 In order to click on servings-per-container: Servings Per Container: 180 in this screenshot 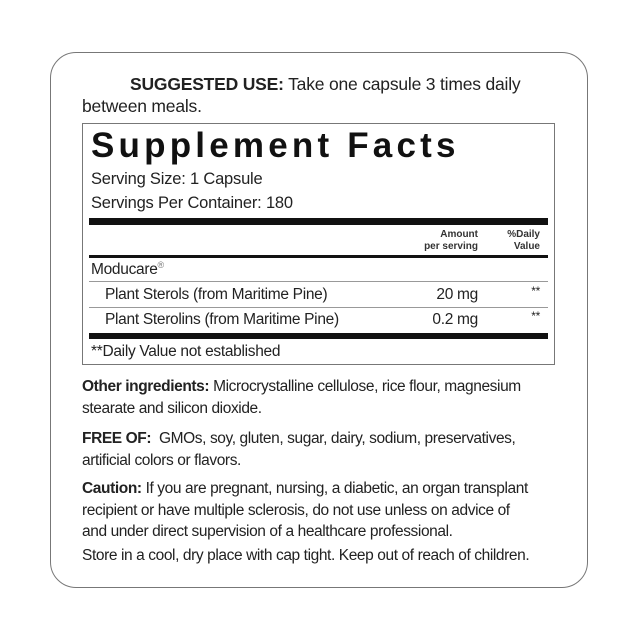, I will do `click(192, 203)`.